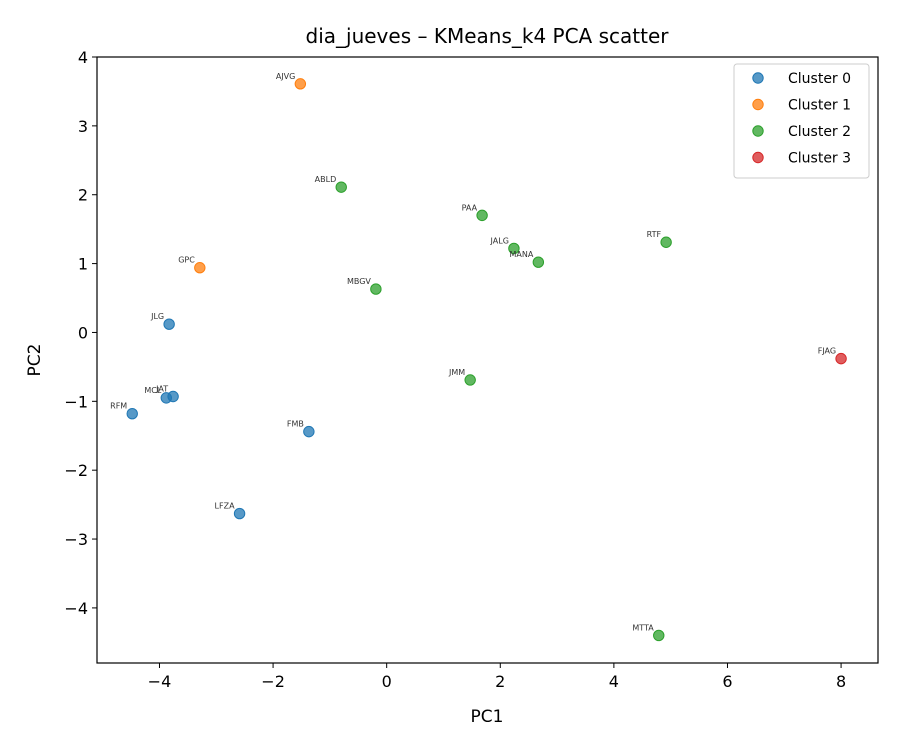  Describe the element at coordinates (827, 351) in the screenshot. I see `point-label-fjag: FJAG` at that location.